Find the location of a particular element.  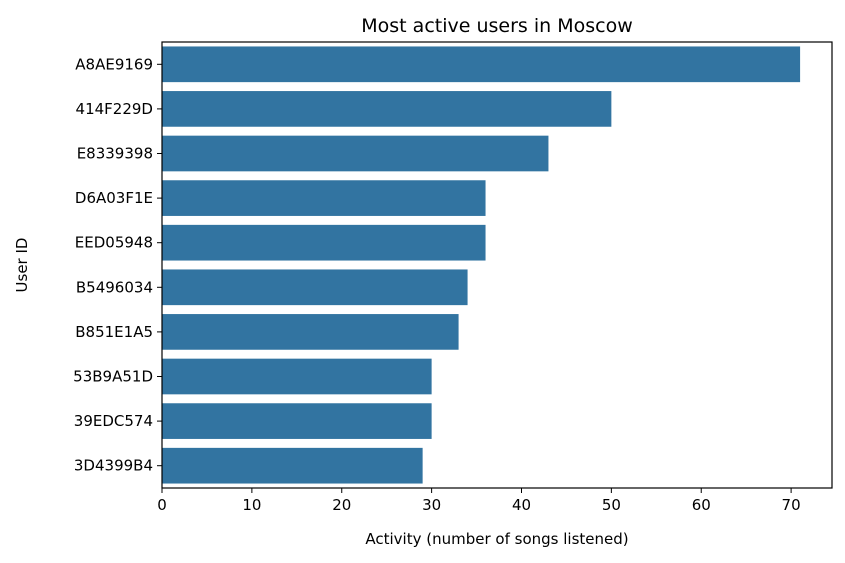

x-axis: 0 10 20 30 40 50 60 70 is located at coordinates (479, 501).